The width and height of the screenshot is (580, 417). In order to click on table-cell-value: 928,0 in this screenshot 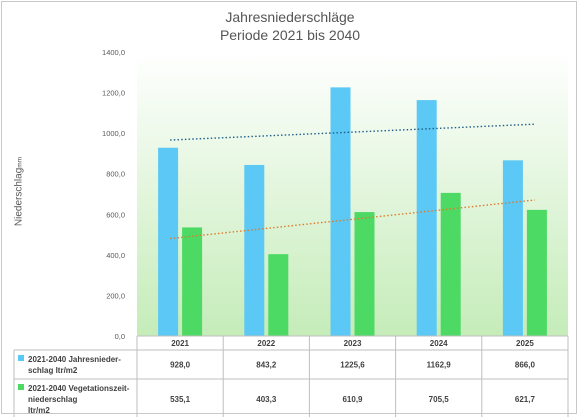, I will do `click(180, 365)`.